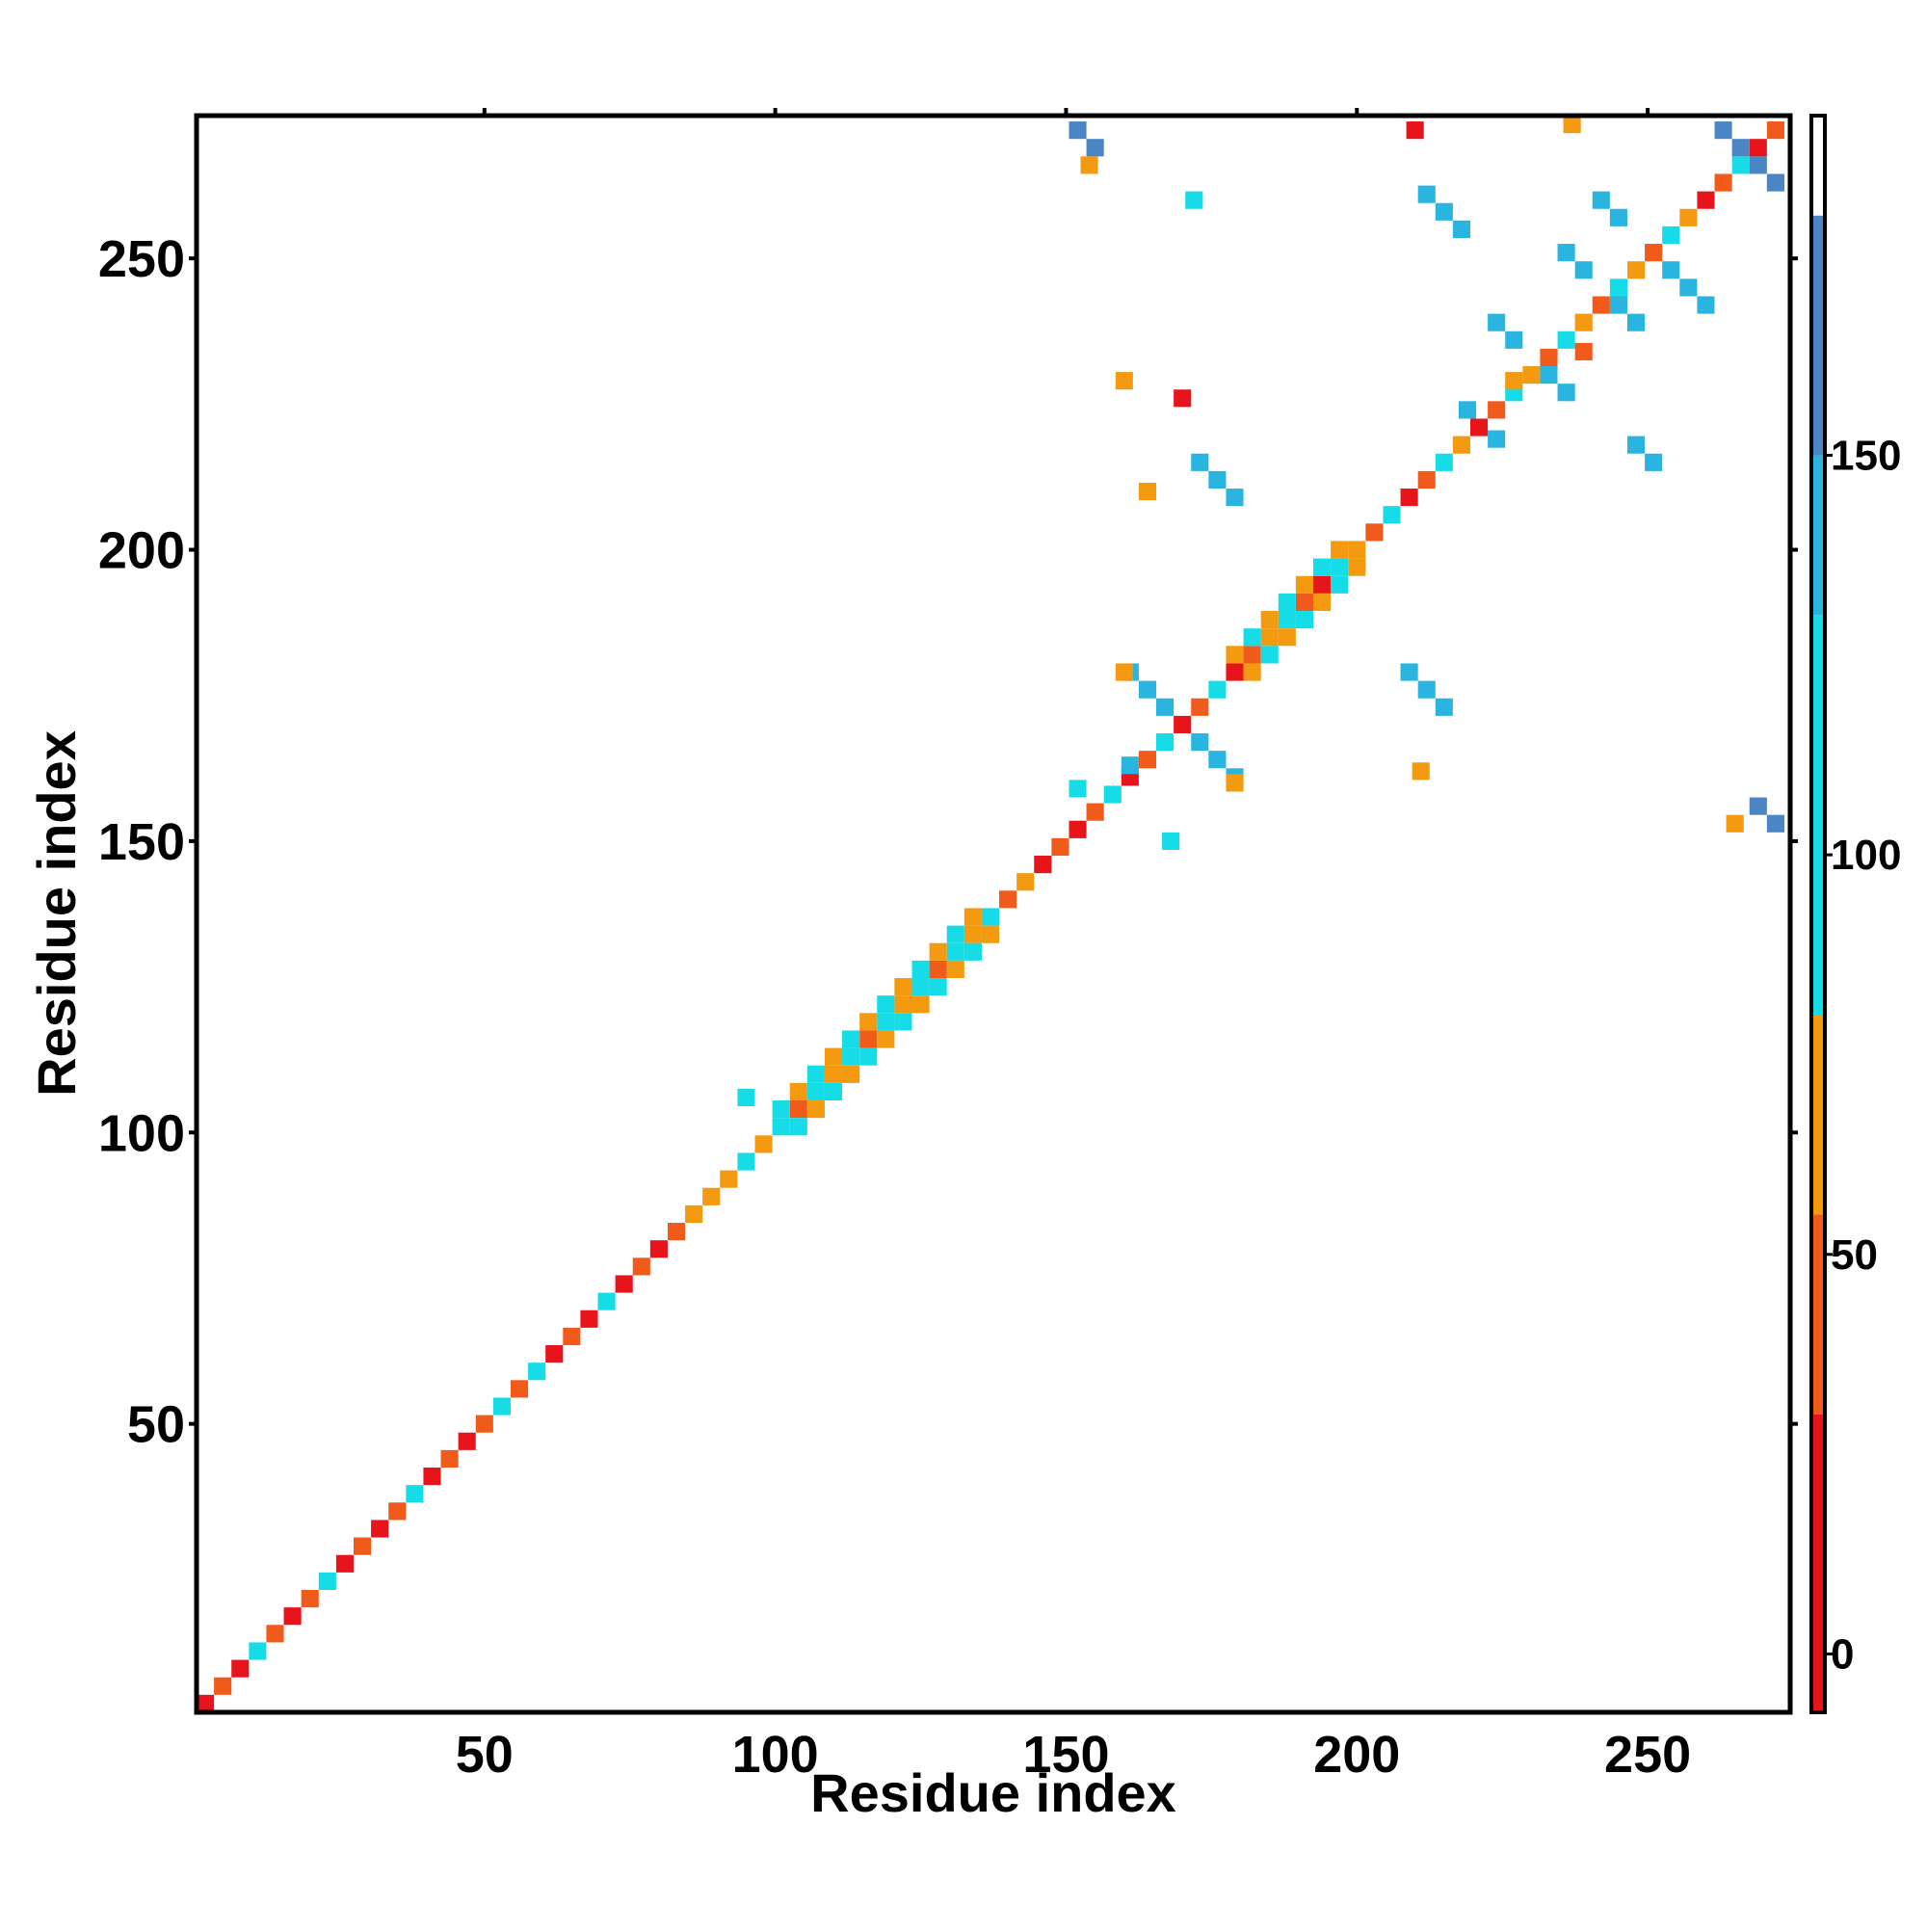 This screenshot has height=1932, width=1927. I want to click on x-tick-label: 200, so click(1356, 1755).